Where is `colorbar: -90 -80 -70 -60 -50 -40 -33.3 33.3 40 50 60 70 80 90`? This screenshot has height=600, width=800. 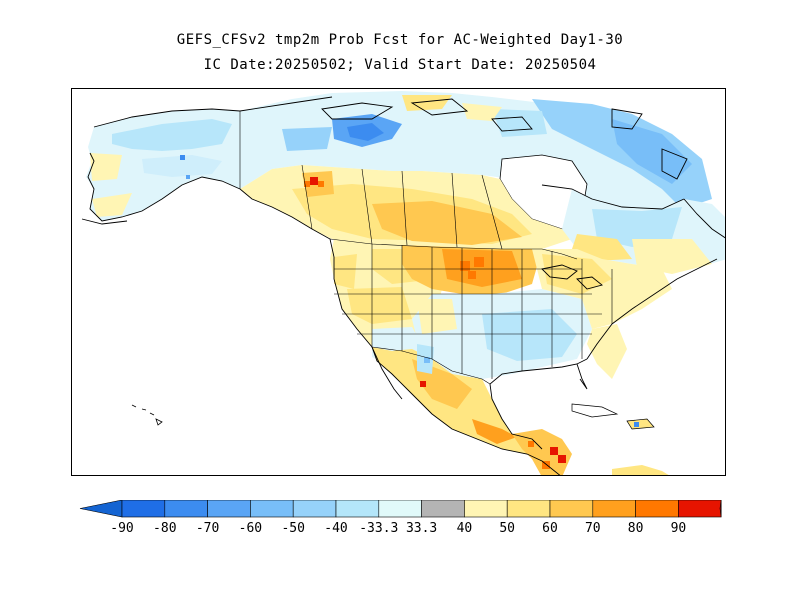
colorbar: -90 -80 -70 -60 -50 -40 -33.3 33.3 40 50 60 70 80 90 is located at coordinates (400, 518).